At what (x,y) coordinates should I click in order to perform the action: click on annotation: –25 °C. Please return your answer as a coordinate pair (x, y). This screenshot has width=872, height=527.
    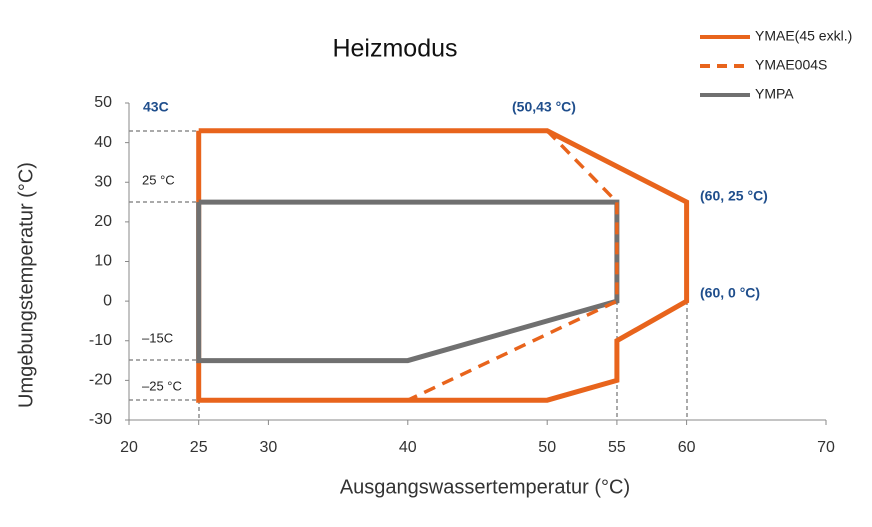
    Looking at the image, I should click on (162, 385).